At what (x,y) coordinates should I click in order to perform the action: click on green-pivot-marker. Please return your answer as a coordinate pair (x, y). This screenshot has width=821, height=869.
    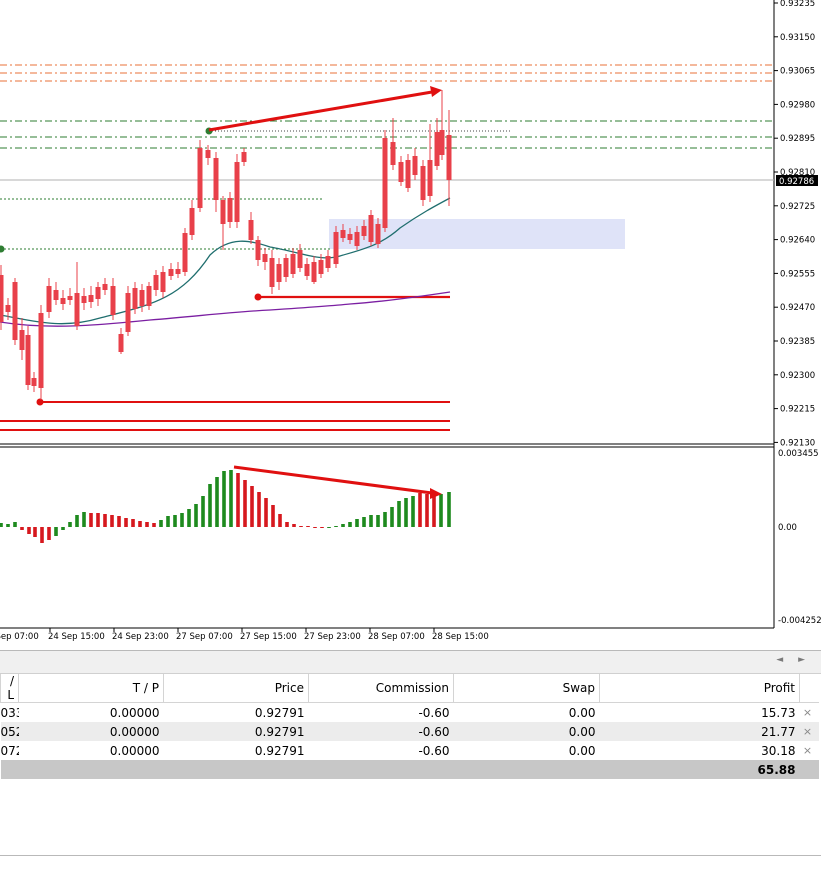
    Looking at the image, I should click on (2, 249).